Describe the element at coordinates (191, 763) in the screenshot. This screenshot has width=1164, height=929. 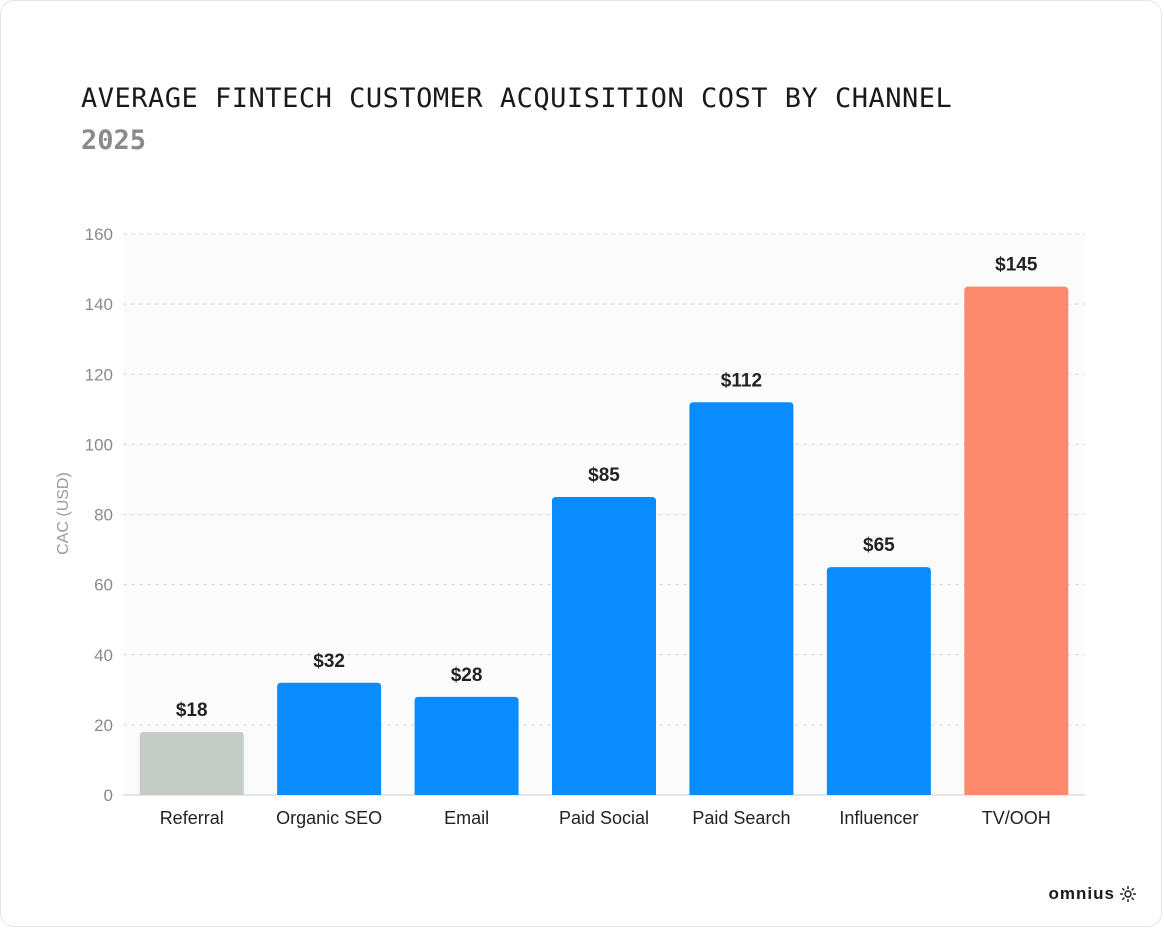
I see `bar-referral` at that location.